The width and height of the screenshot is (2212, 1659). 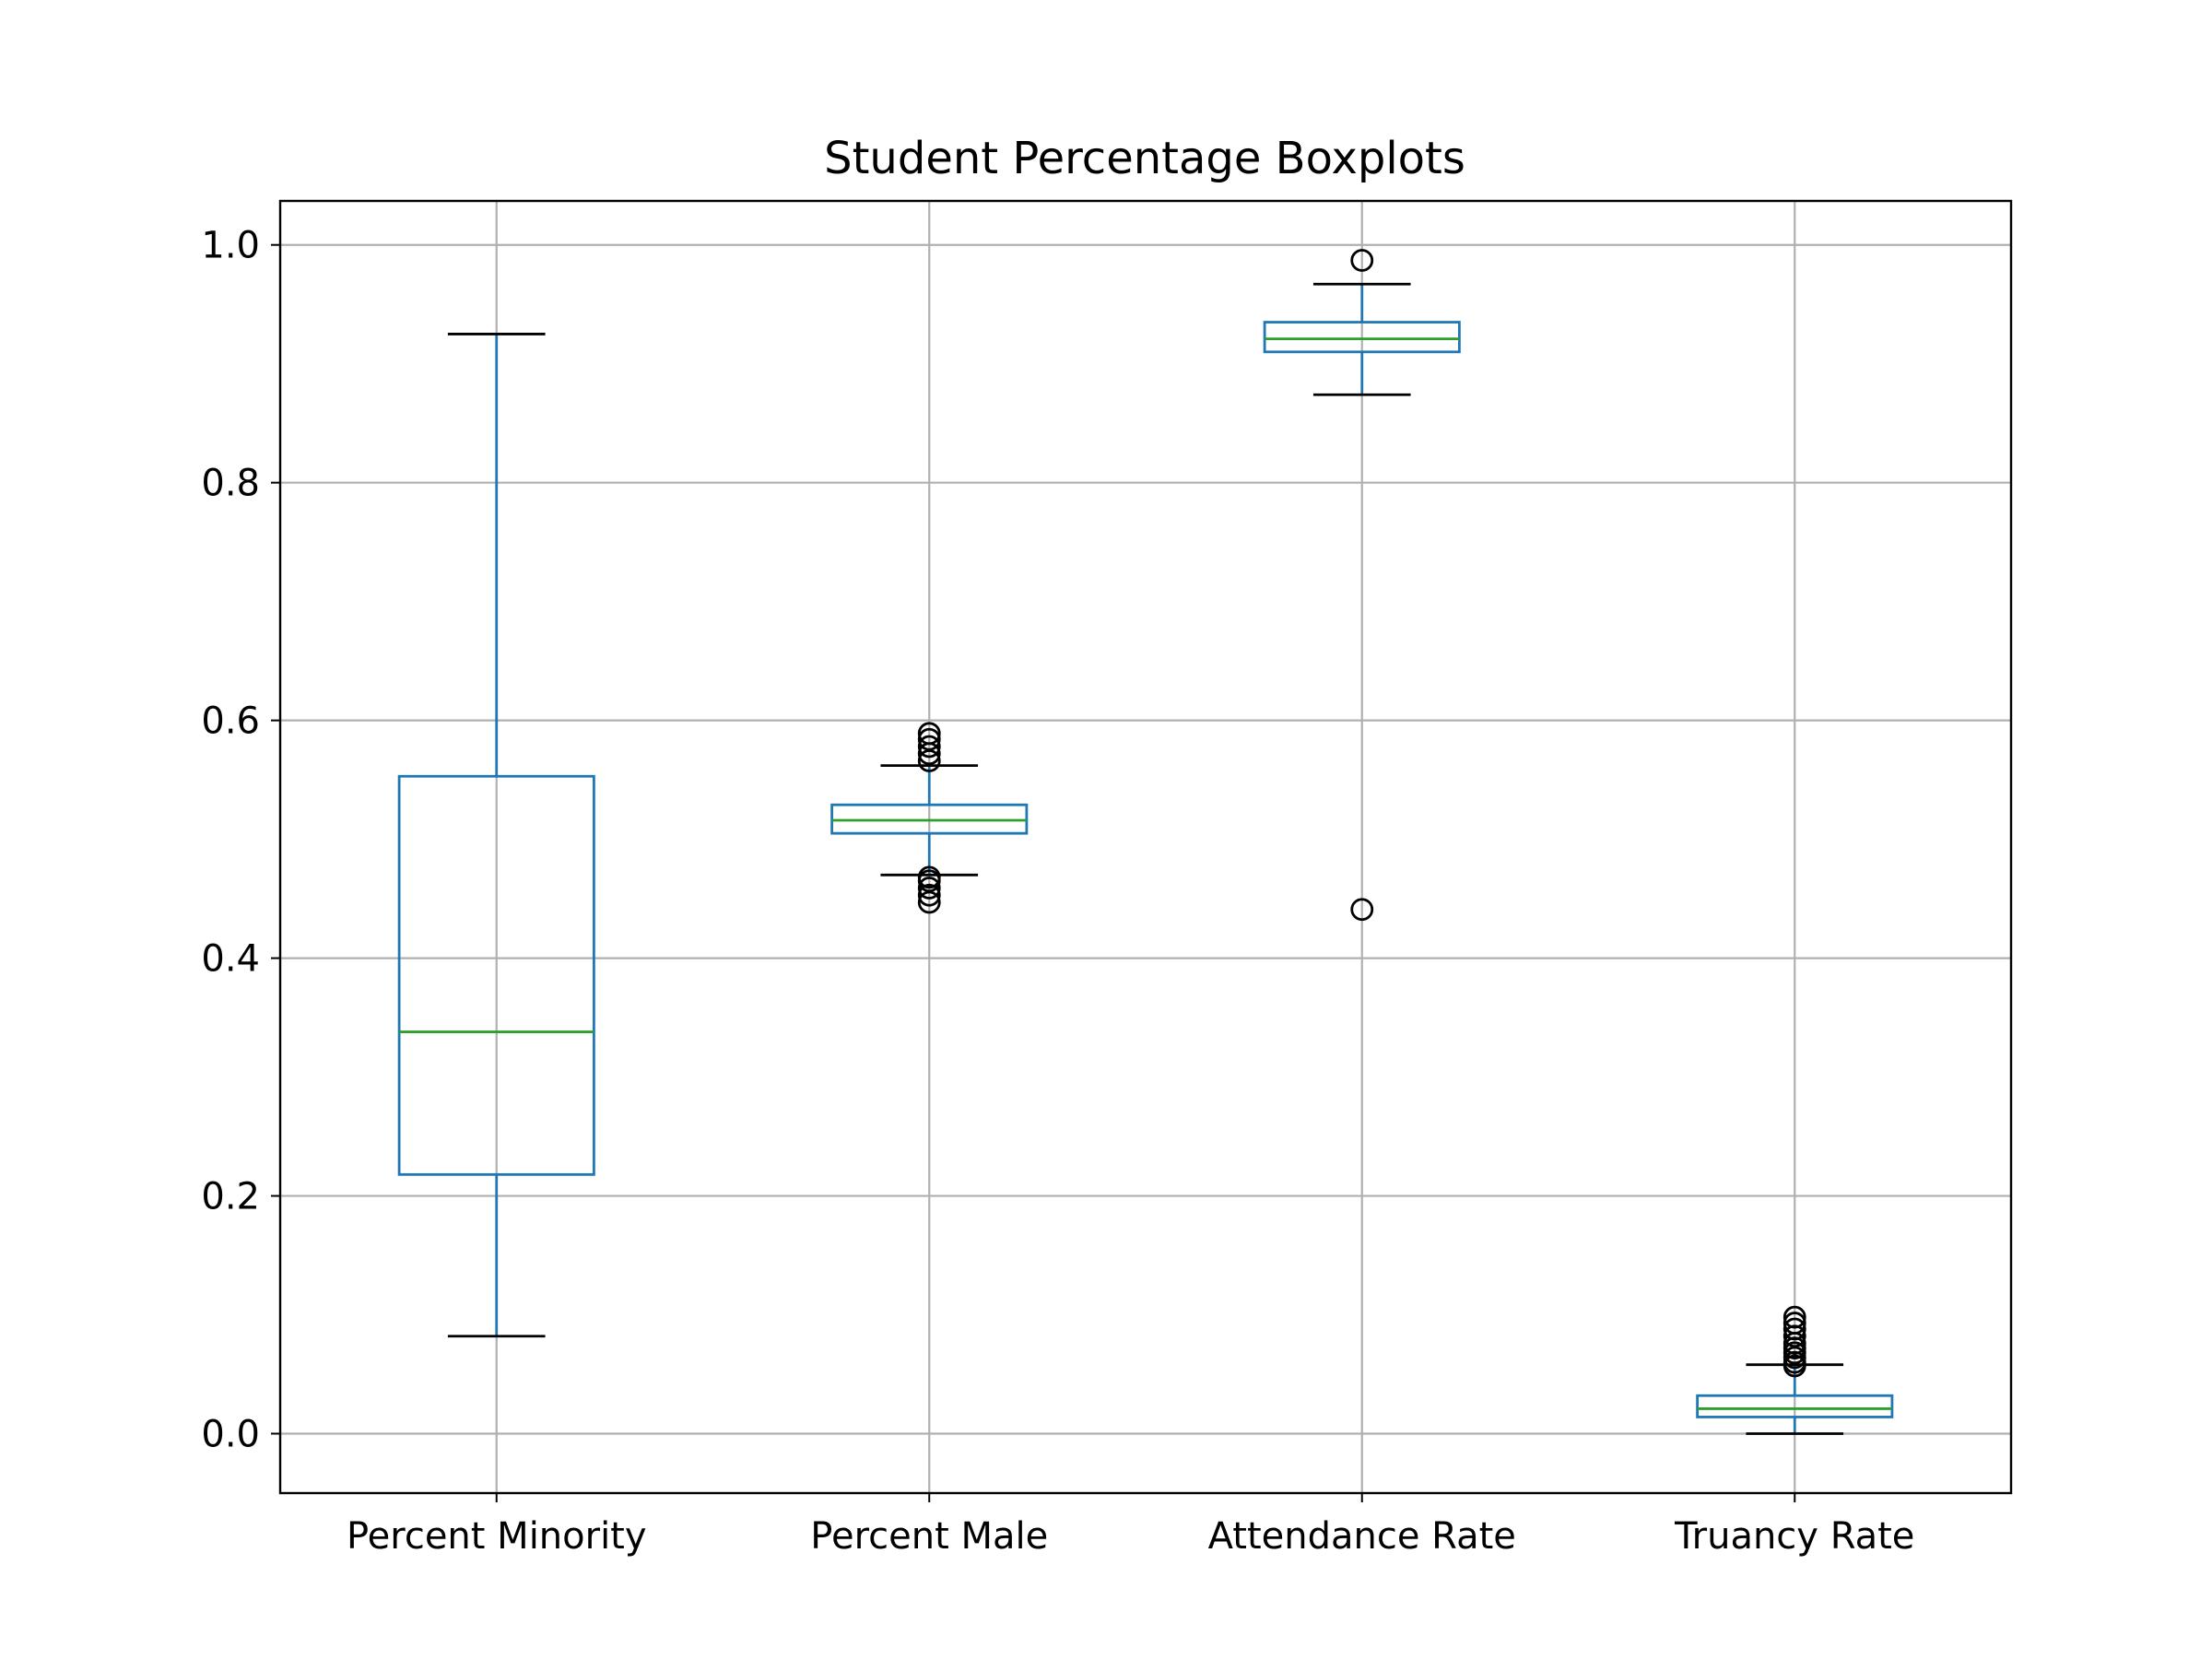 What do you see at coordinates (497, 1536) in the screenshot?
I see `x-tick-label: Percent Minority` at bounding box center [497, 1536].